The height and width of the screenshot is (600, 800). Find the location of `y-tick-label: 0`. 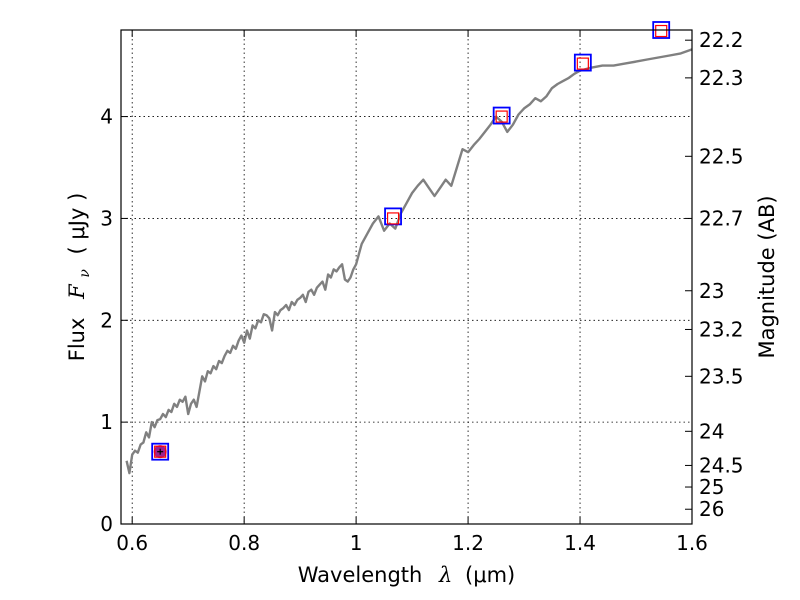

y-tick-label: 0 is located at coordinates (106, 524).